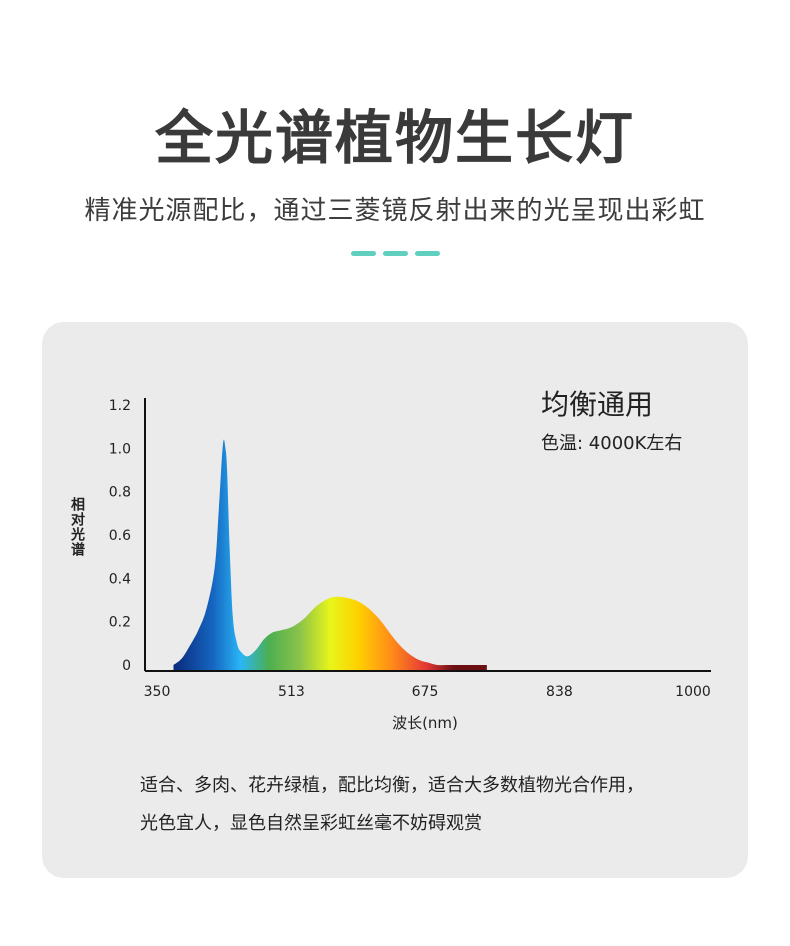 Image resolution: width=790 pixels, height=946 pixels. What do you see at coordinates (120, 493) in the screenshot?
I see `y-tick-label: 0.8` at bounding box center [120, 493].